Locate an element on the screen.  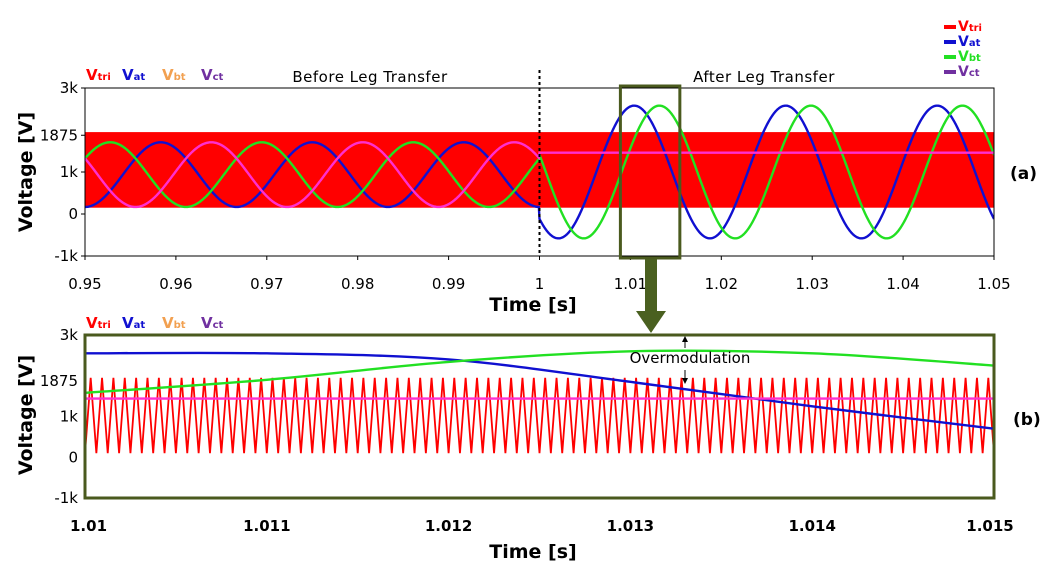
before-leg-transfer-label: Before Leg Transfer is located at coordinates (370, 77).